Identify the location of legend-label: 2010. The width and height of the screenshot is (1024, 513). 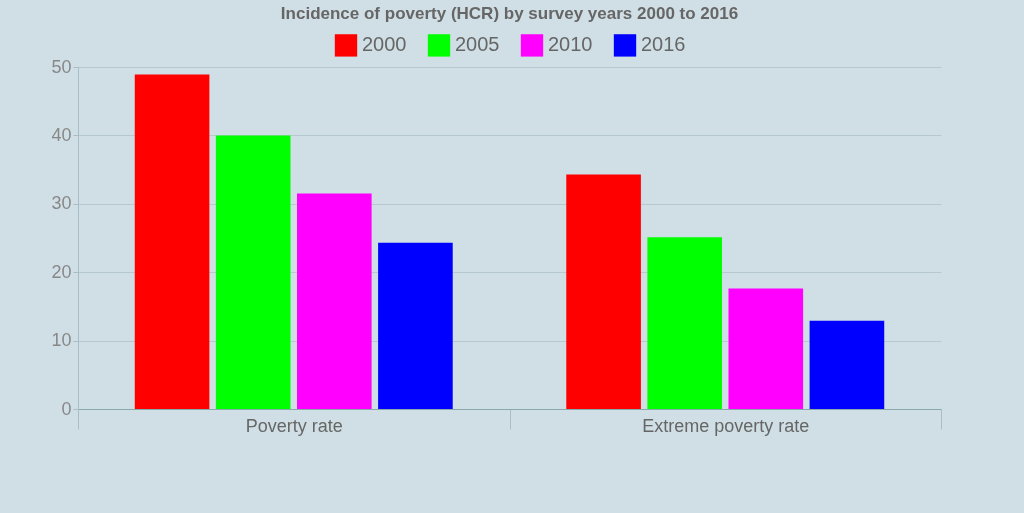
(570, 44).